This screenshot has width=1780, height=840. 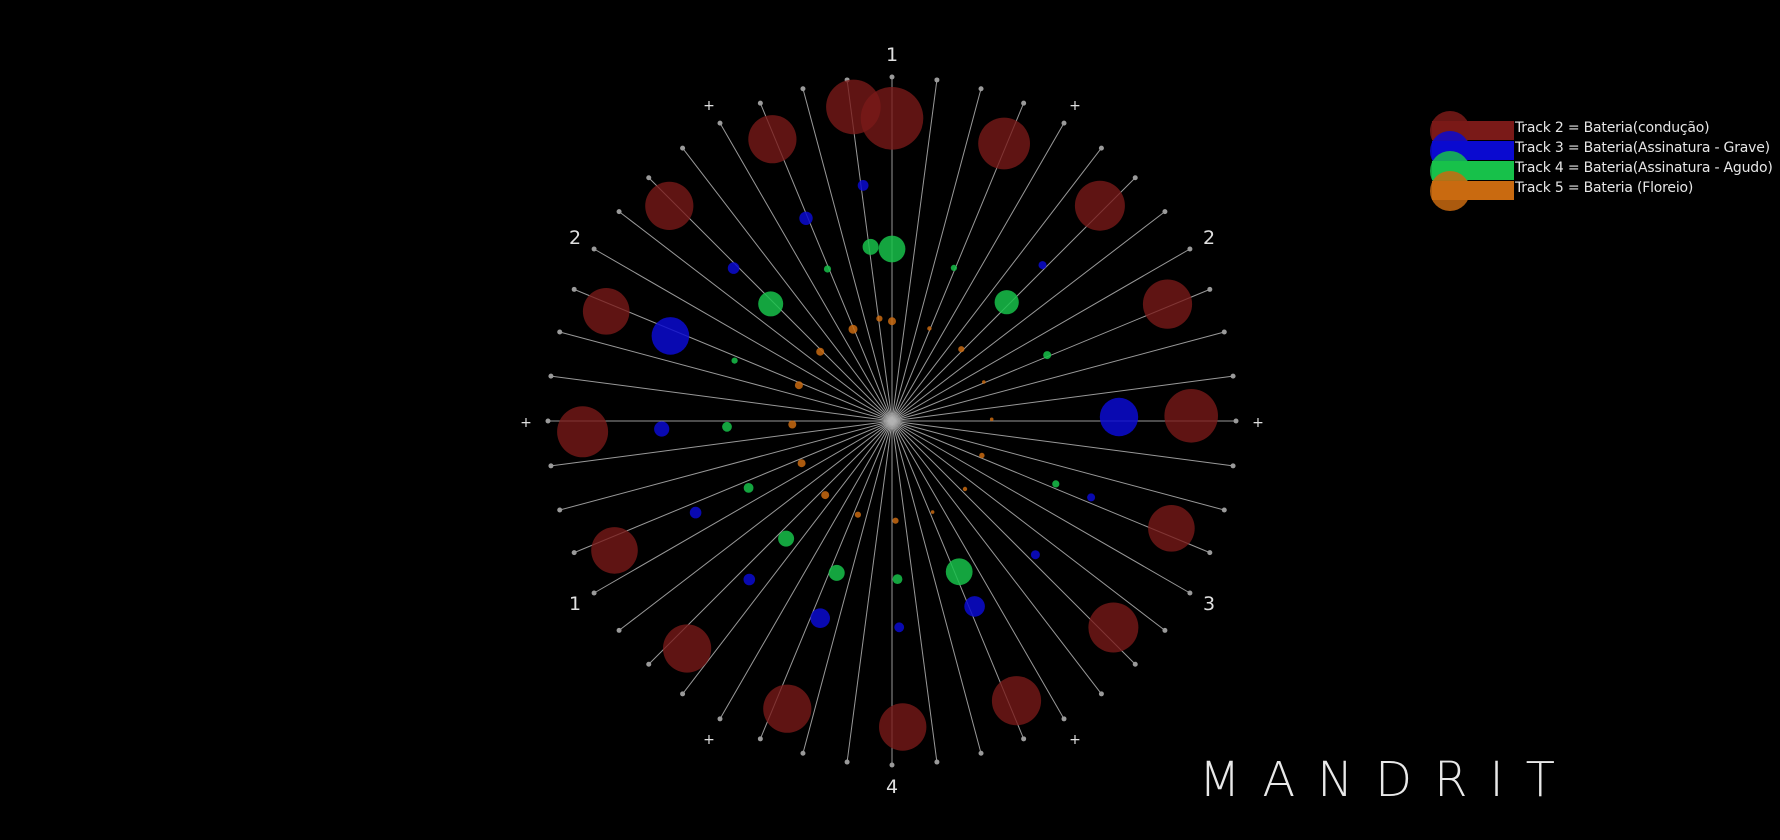 What do you see at coordinates (1604, 188) in the screenshot?
I see `legend-label: Track 5 = Bateria (Floreio)` at bounding box center [1604, 188].